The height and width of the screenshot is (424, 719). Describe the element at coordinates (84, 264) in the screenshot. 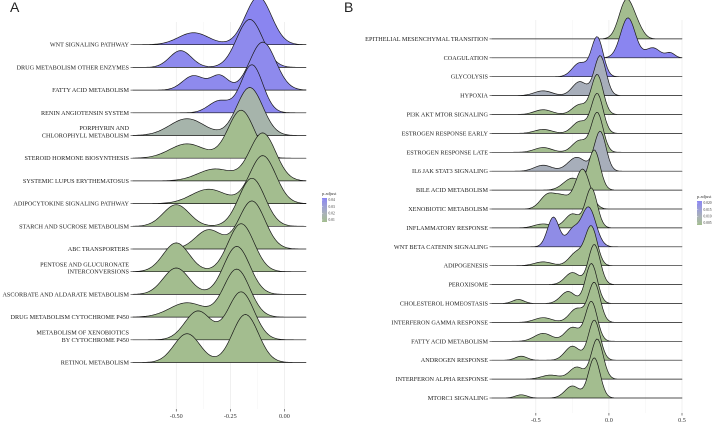

I see `y-label-line: PENTOSE AND GLUCURONATE` at that location.